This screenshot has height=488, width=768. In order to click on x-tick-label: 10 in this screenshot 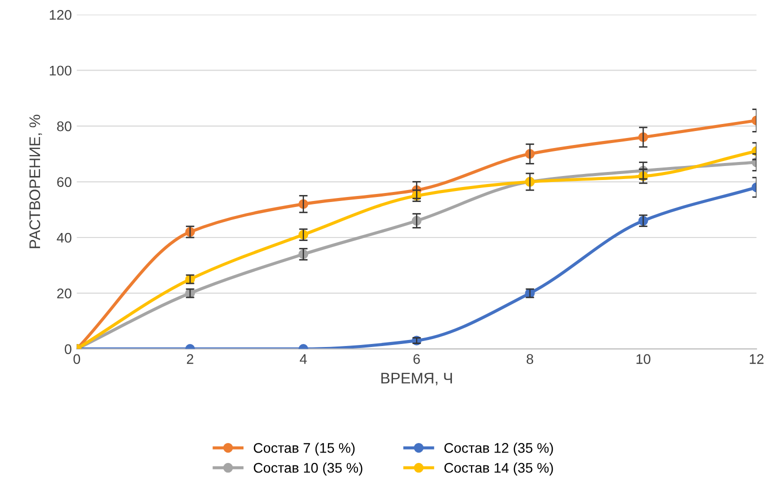, I will do `click(643, 359)`.